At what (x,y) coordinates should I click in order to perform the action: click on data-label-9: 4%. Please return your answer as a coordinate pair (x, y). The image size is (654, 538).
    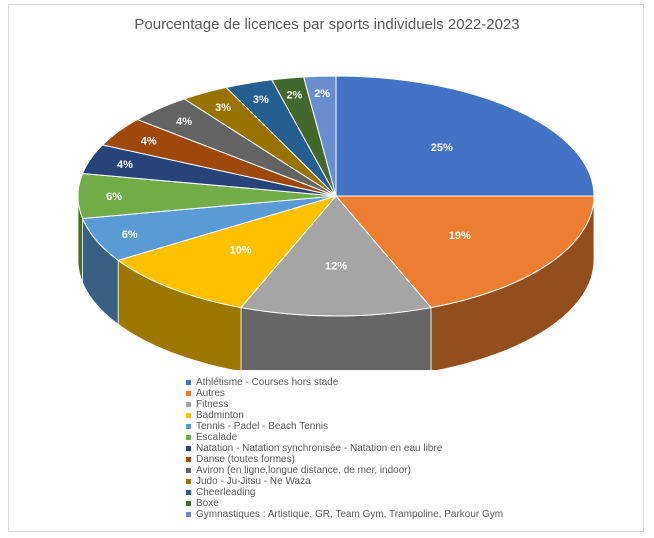
    Looking at the image, I should click on (184, 122).